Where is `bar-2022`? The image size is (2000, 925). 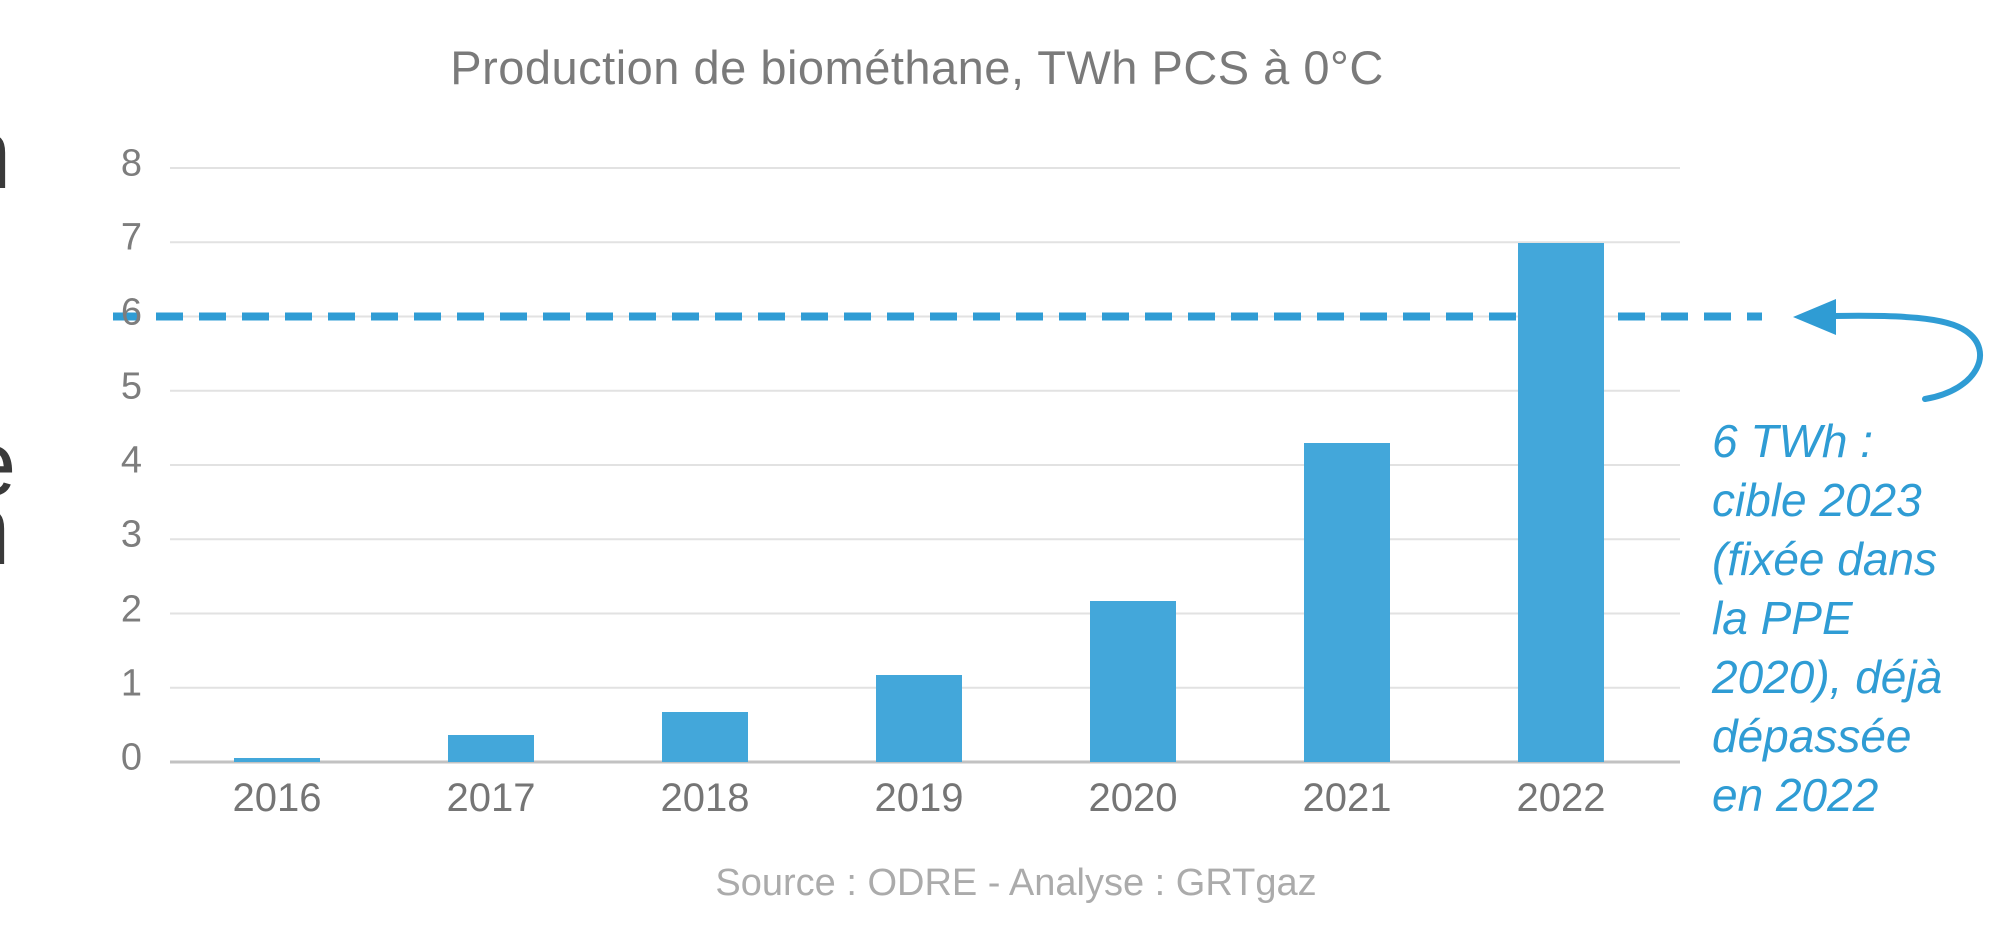 bar-2022 is located at coordinates (1561, 502).